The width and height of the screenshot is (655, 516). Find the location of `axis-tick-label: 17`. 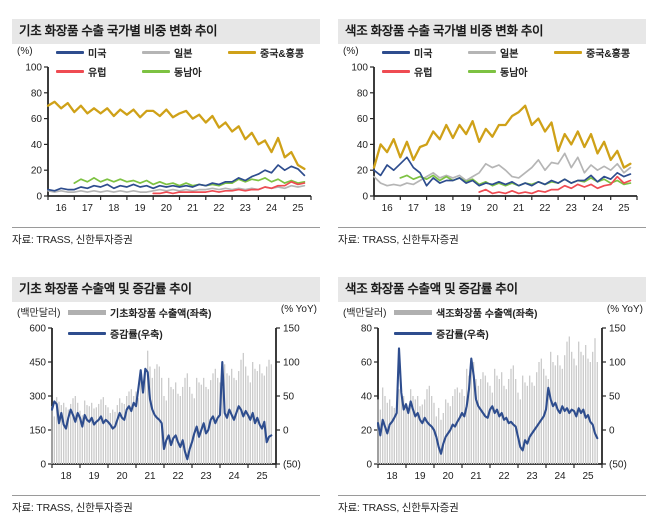

axis-tick-label: 17 is located at coordinates (88, 208).